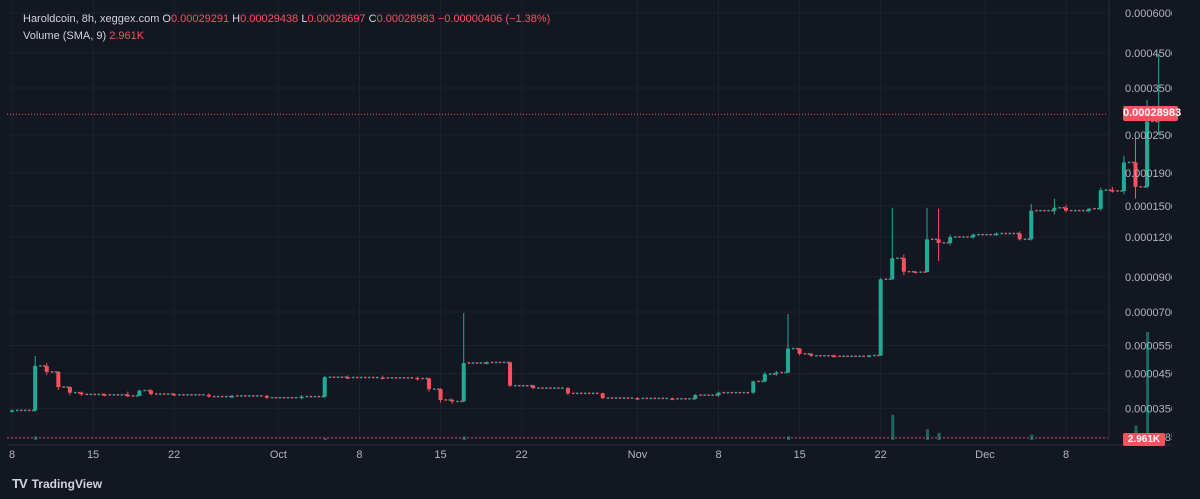  Describe the element at coordinates (600, 482) in the screenshot. I see `footer: TV TradingView` at that location.